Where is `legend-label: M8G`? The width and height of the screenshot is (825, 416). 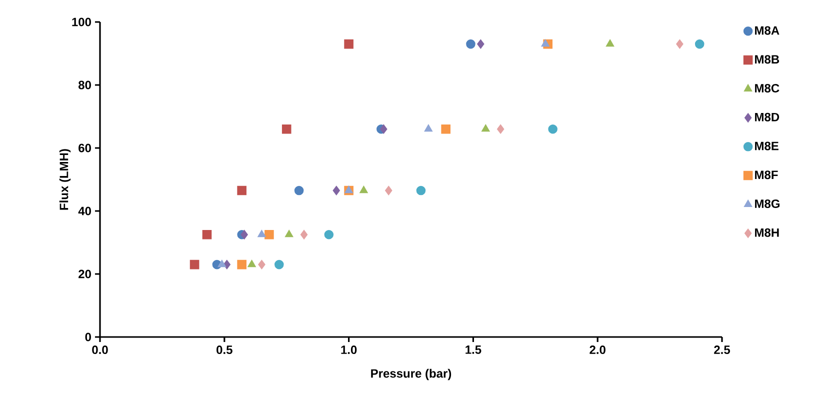
legend-label: M8G is located at coordinates (767, 203).